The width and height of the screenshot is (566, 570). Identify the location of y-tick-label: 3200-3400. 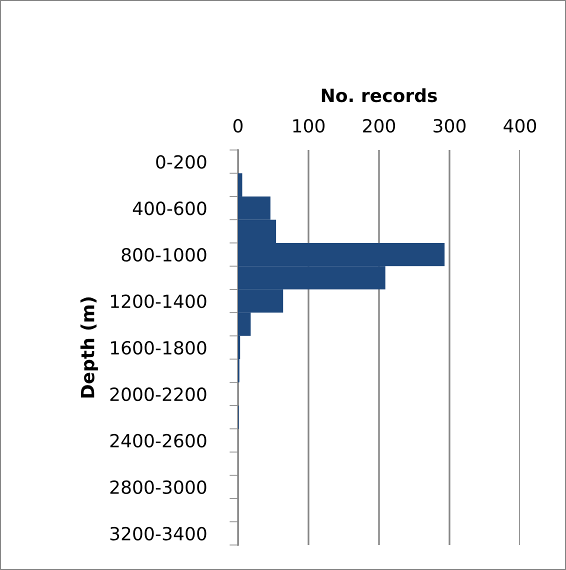
(158, 533).